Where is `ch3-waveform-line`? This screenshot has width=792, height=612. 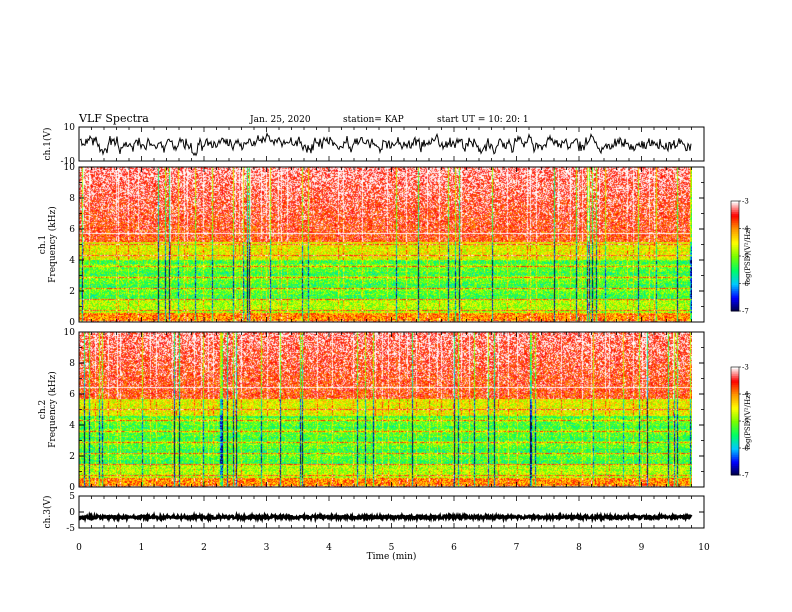
ch3-waveform-line is located at coordinates (385, 517).